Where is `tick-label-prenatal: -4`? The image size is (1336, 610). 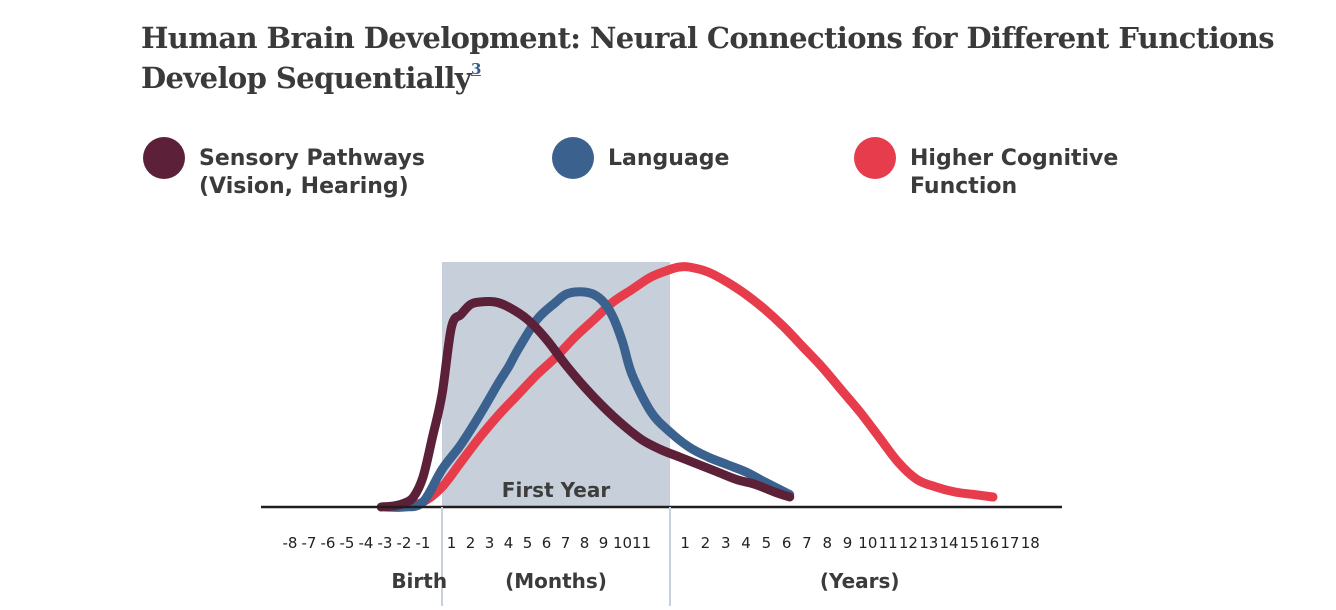
tick-label-prenatal: -4 is located at coordinates (366, 543).